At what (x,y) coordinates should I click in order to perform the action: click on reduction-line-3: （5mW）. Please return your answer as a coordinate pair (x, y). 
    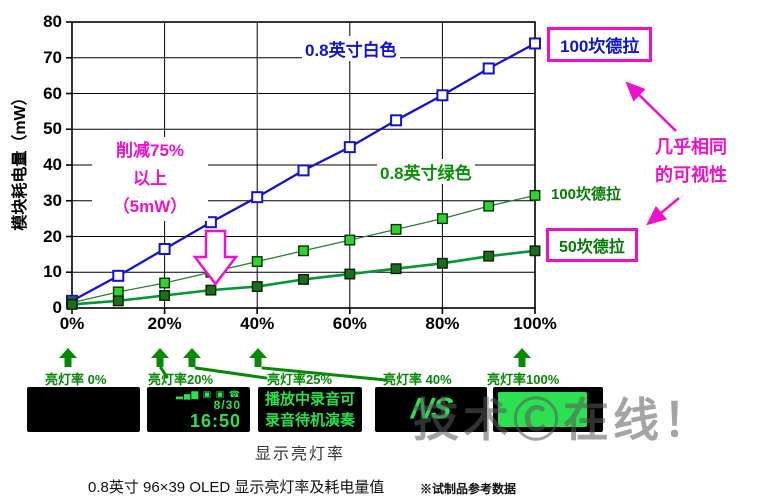
    Looking at the image, I should click on (150, 207).